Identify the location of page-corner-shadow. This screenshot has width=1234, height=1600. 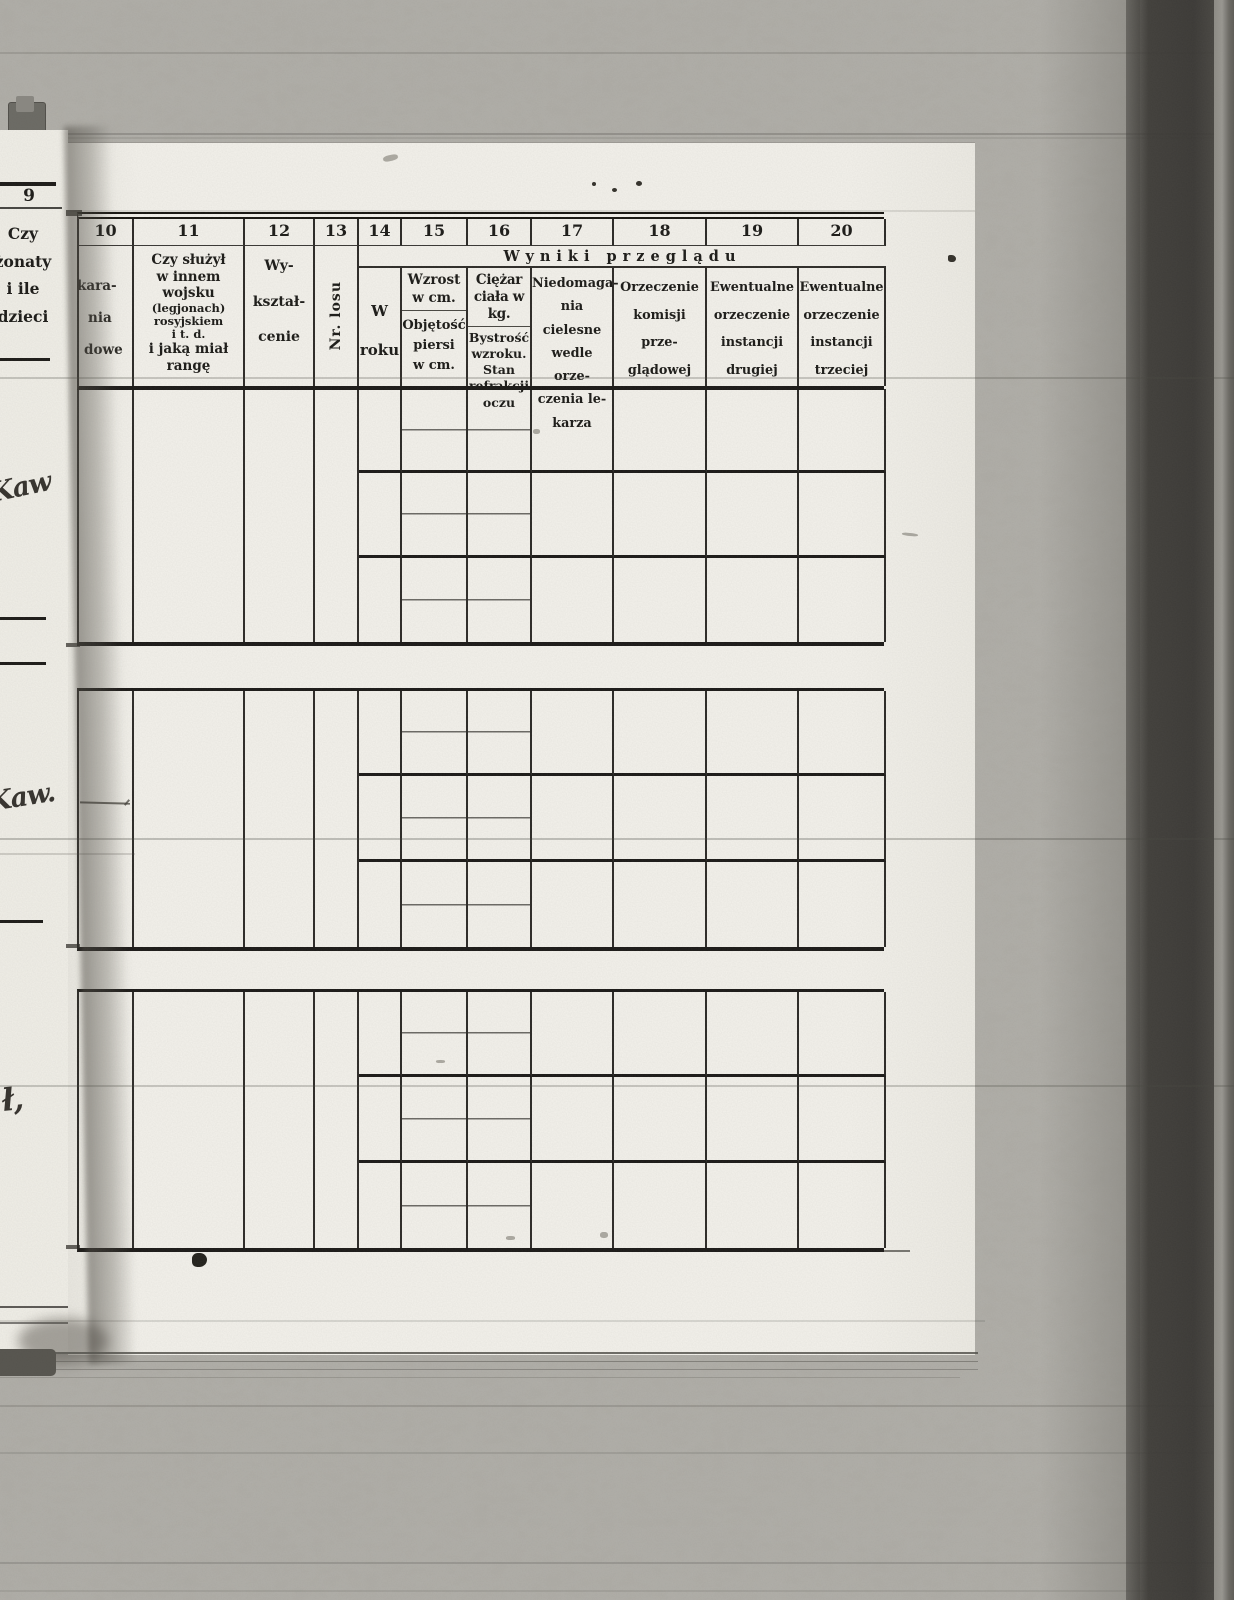
(28, 1362).